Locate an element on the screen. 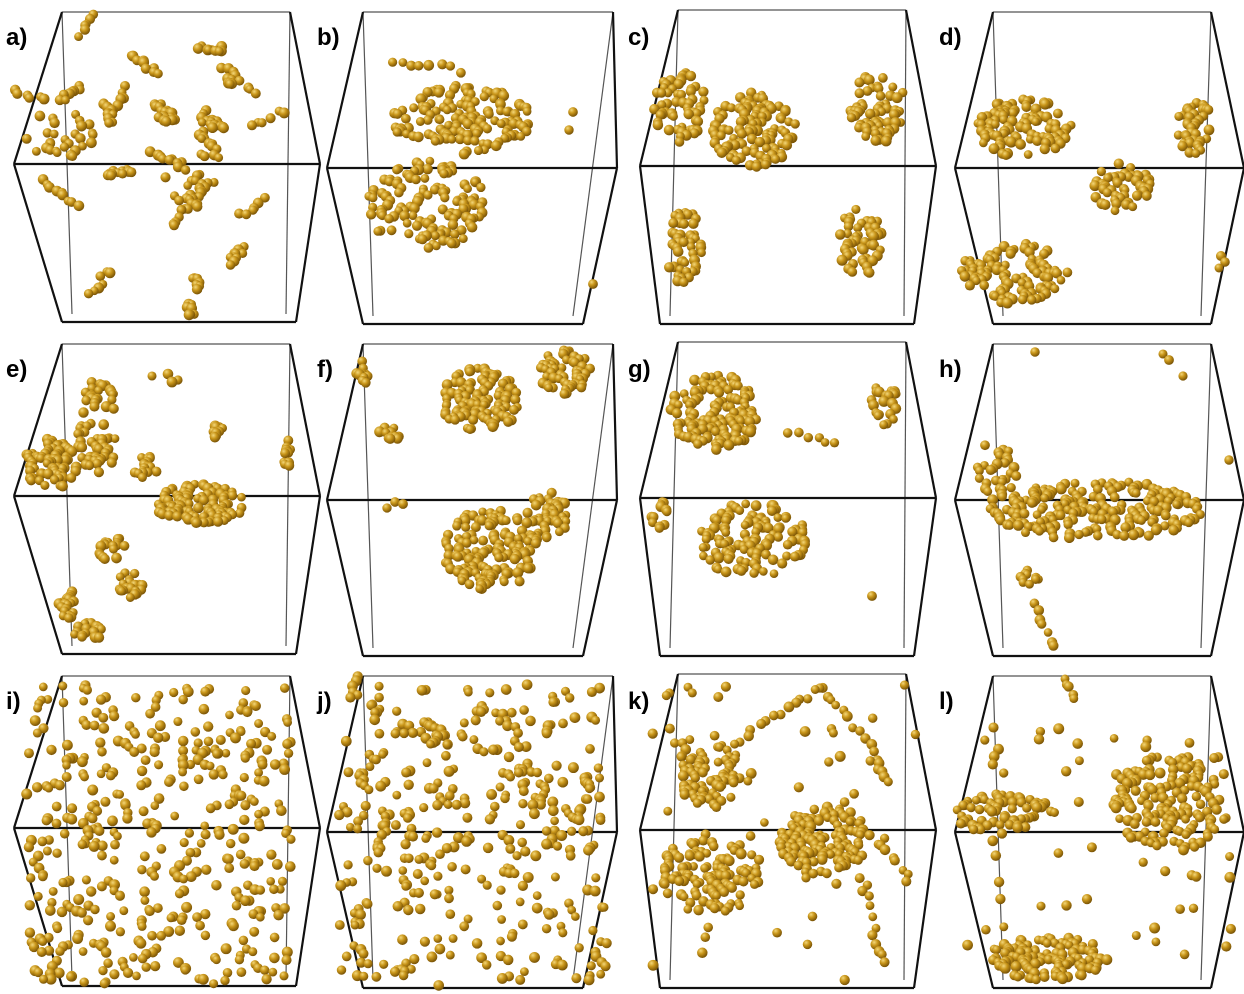  panel-render is located at coordinates (472, 500).